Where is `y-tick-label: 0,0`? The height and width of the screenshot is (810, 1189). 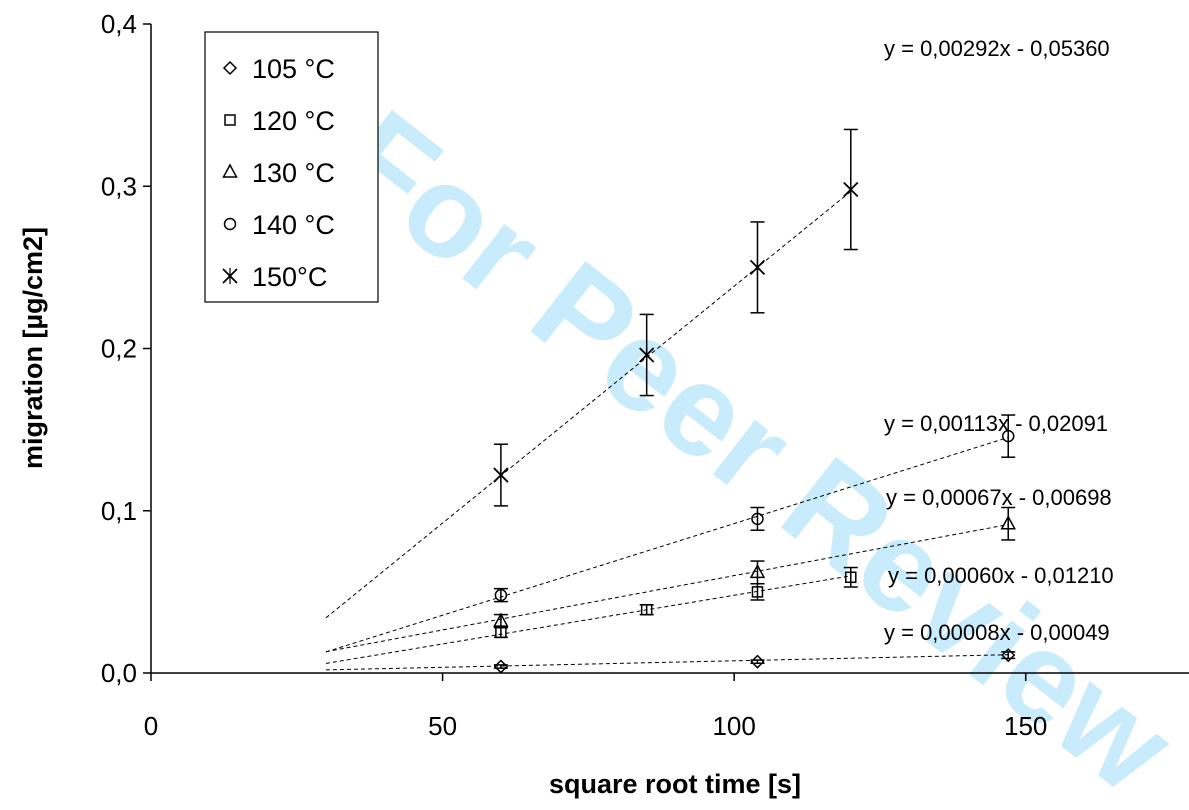 y-tick-label: 0,0 is located at coordinates (119, 673).